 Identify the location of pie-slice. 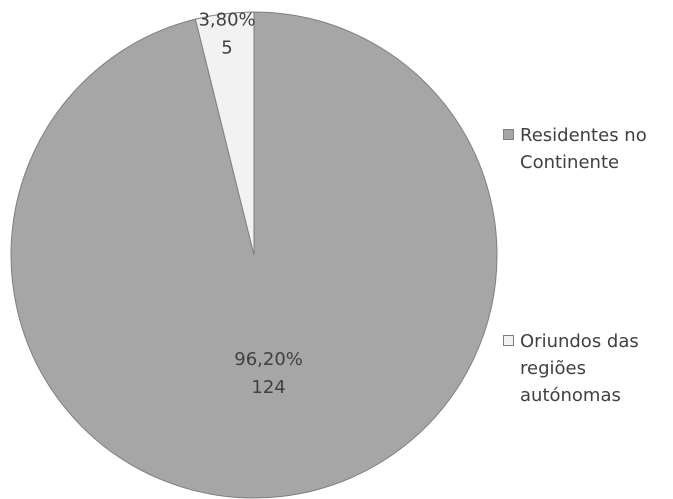
(224, 133).